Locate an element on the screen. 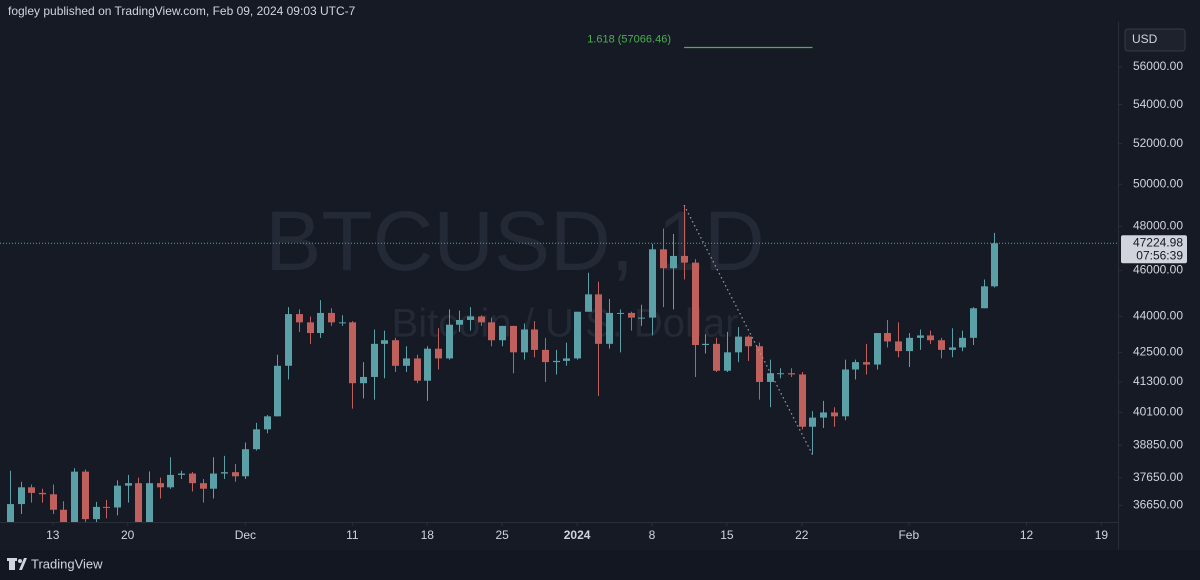 The height and width of the screenshot is (580, 1200). y-tick-label: 46000.00 is located at coordinates (1158, 270).